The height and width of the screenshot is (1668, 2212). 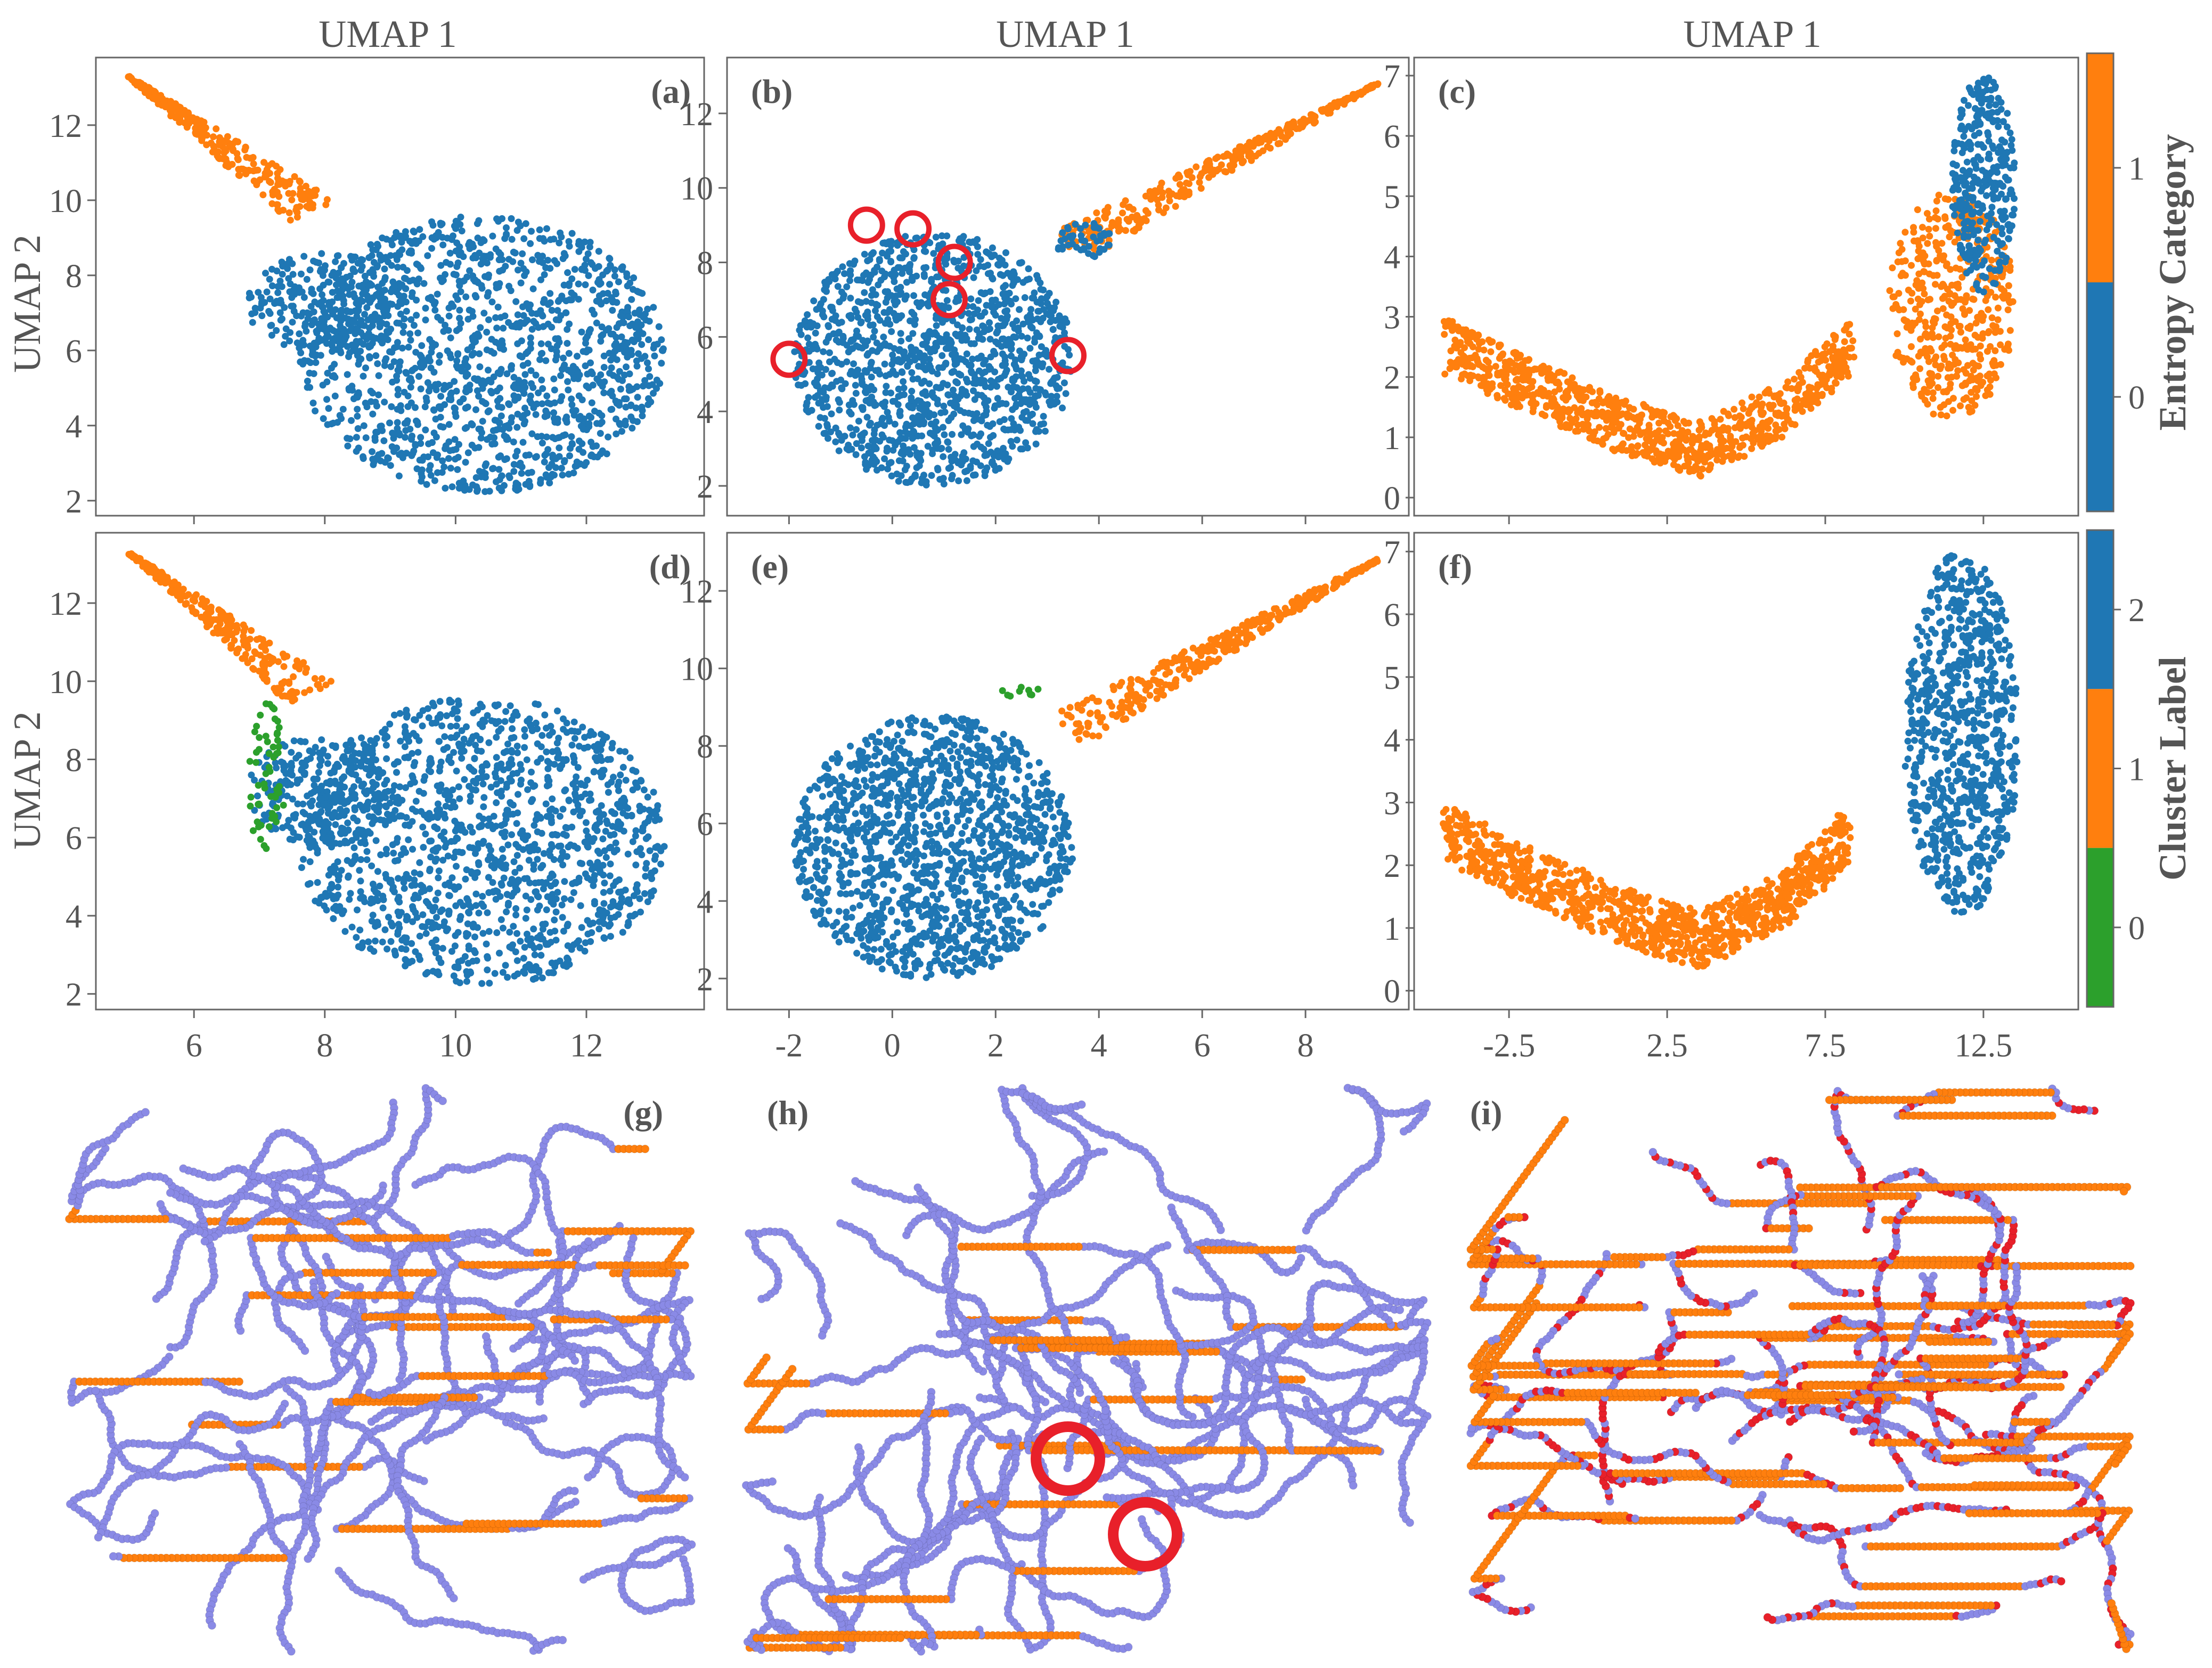 I want to click on y-tick-label: 6, so click(x=705, y=338).